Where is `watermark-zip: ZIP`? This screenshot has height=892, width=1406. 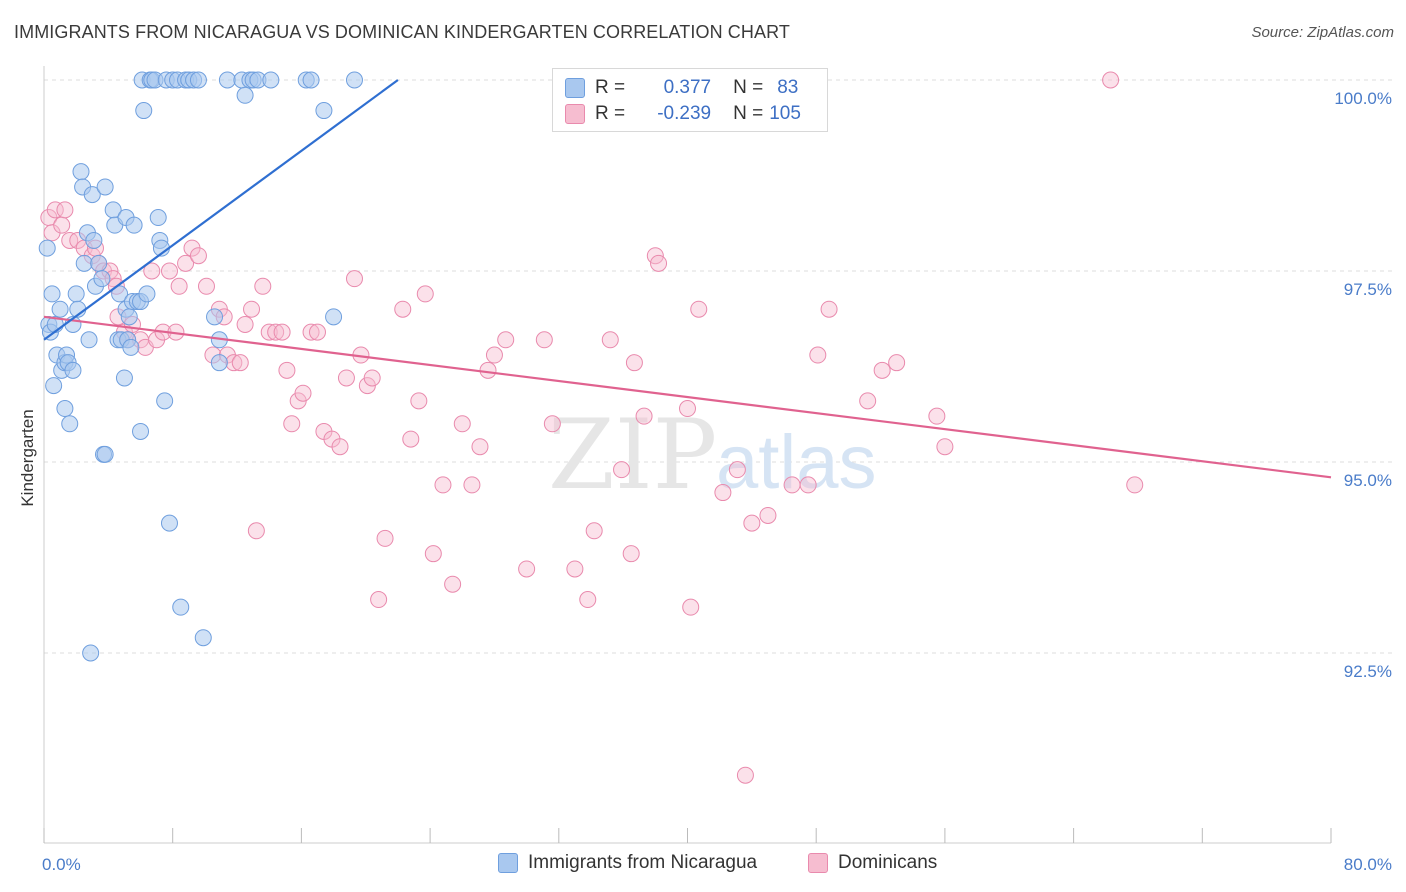 watermark-zip: ZIP is located at coordinates (632, 455).